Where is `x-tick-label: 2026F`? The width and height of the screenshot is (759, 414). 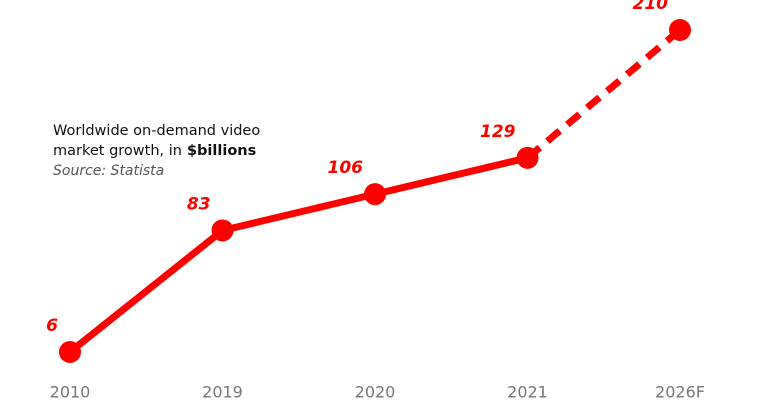
x-tick-label: 2026F is located at coordinates (680, 392).